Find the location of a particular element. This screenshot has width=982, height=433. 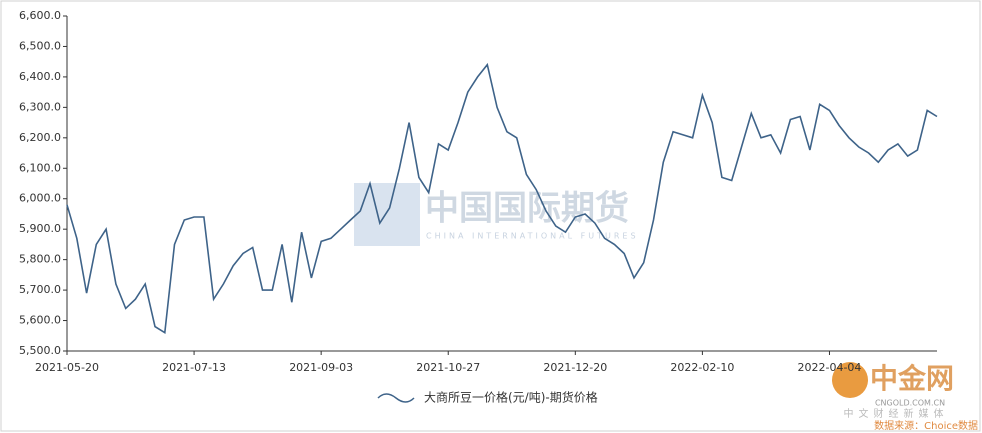

x-tick-label: 2022-02-10 is located at coordinates (702, 367).